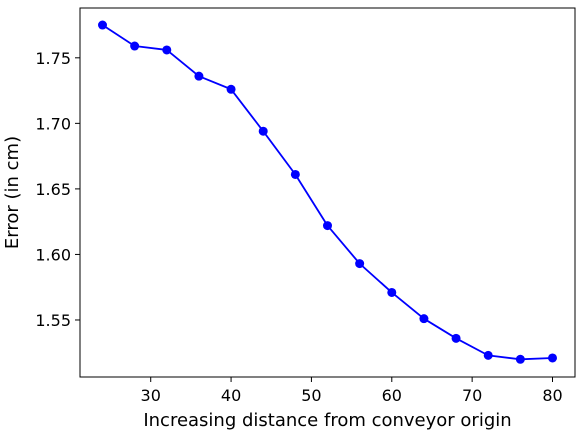 The image size is (587, 434). Describe the element at coordinates (151, 395) in the screenshot. I see `x-tick-label: 30` at that location.